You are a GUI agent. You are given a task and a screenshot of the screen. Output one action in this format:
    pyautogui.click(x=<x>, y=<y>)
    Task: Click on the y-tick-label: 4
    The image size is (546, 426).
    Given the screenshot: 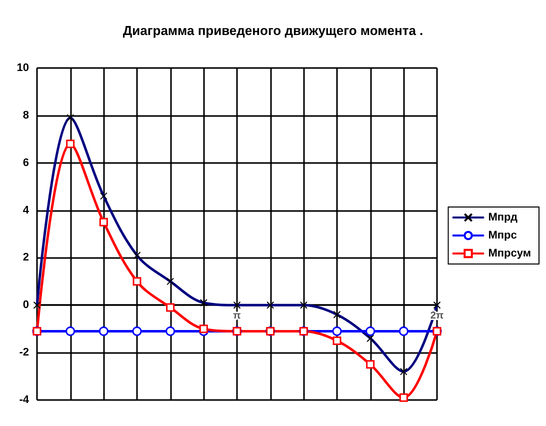 What is the action you would take?
    pyautogui.click(x=26, y=210)
    